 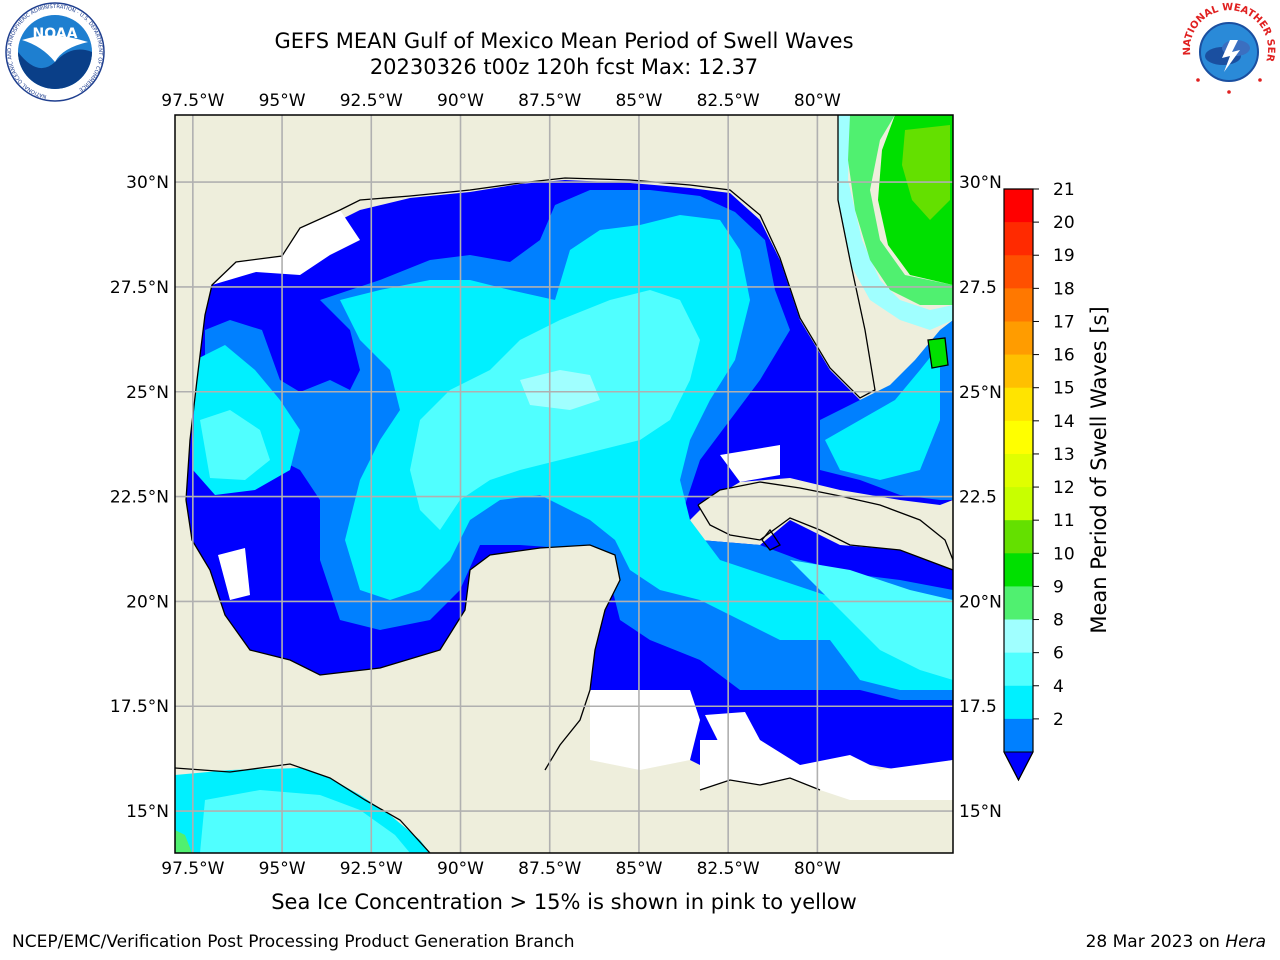 What do you see at coordinates (147, 393) in the screenshot?
I see `lat-label-left: 25°N` at bounding box center [147, 393].